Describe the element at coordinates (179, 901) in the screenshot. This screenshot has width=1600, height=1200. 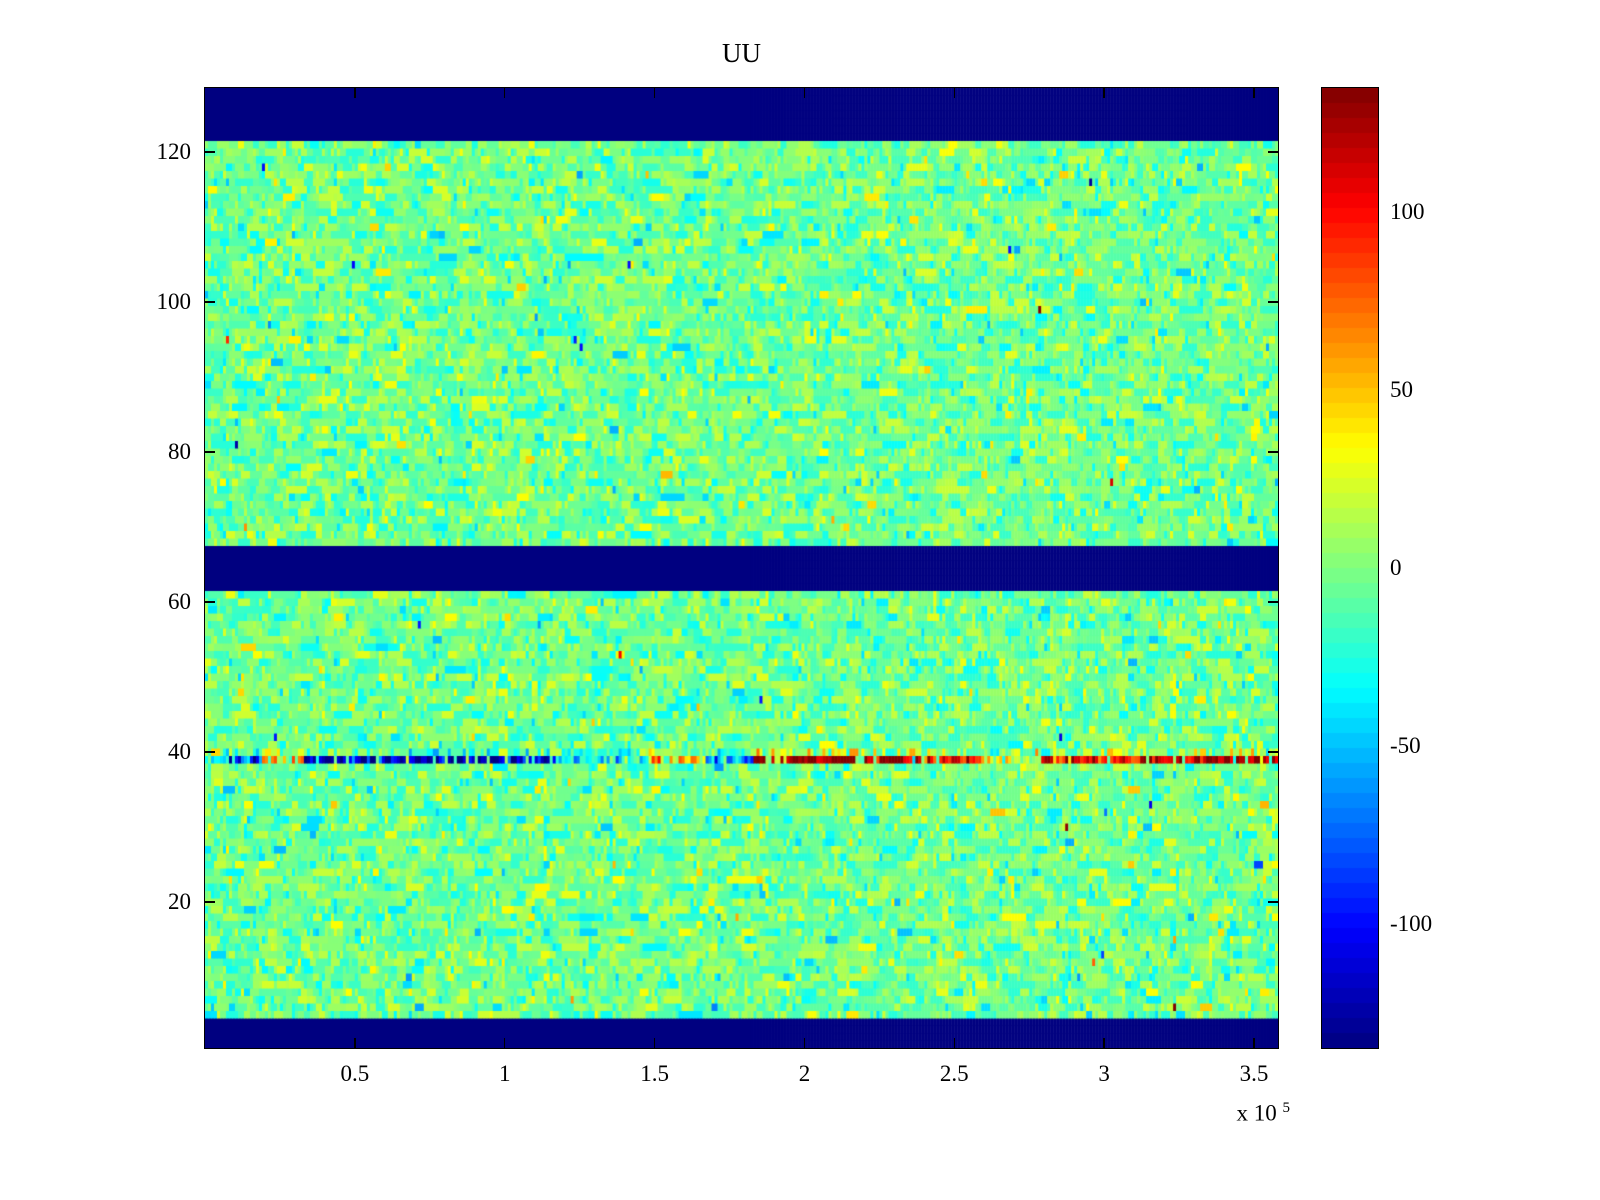
I see `y-tick-label: 20` at that location.